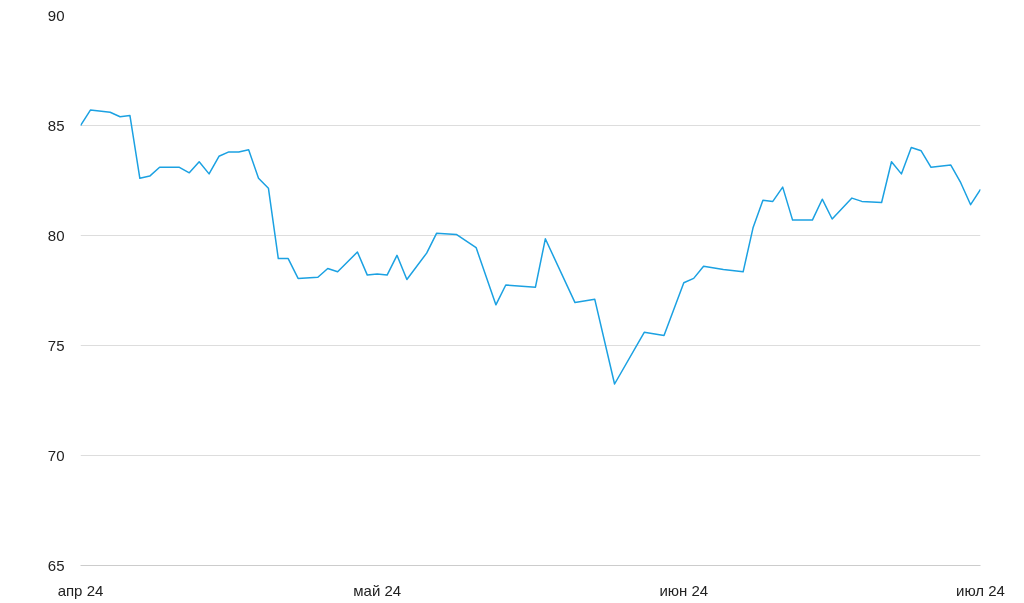  I want to click on y-tick-label: 85, so click(56, 125).